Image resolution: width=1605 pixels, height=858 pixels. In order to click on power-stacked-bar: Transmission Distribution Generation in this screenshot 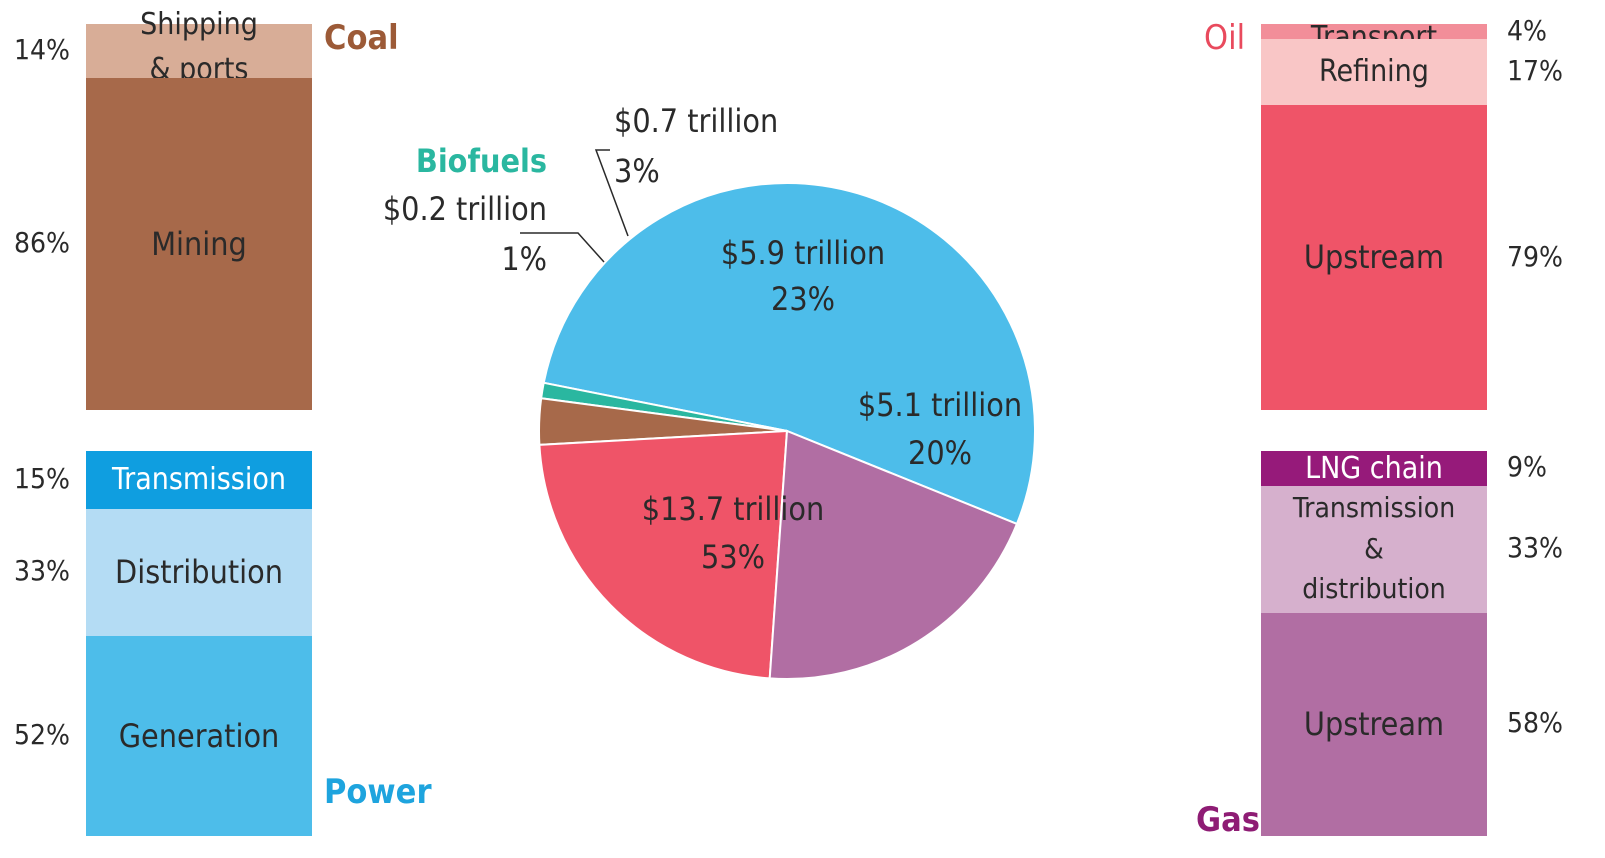, I will do `click(199, 643)`.